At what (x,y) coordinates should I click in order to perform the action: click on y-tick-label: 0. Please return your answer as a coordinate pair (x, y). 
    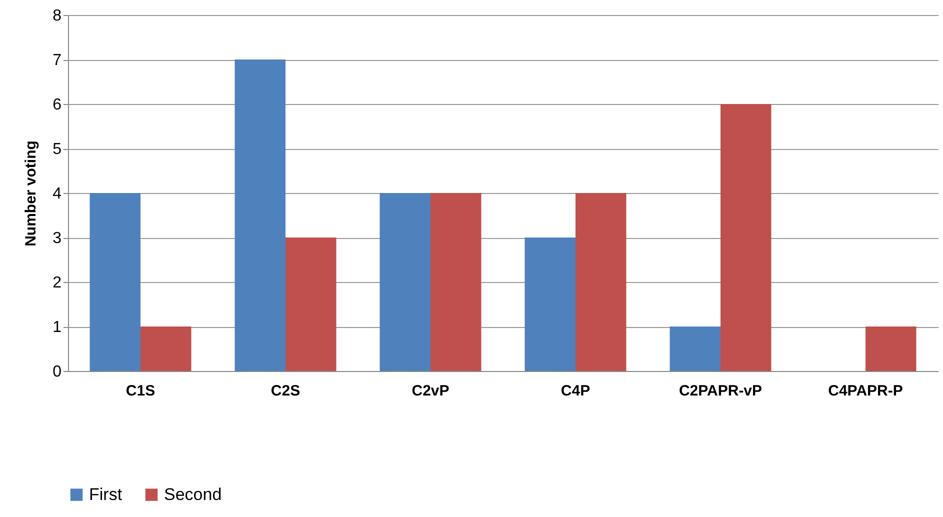
    Looking at the image, I should click on (57, 372).